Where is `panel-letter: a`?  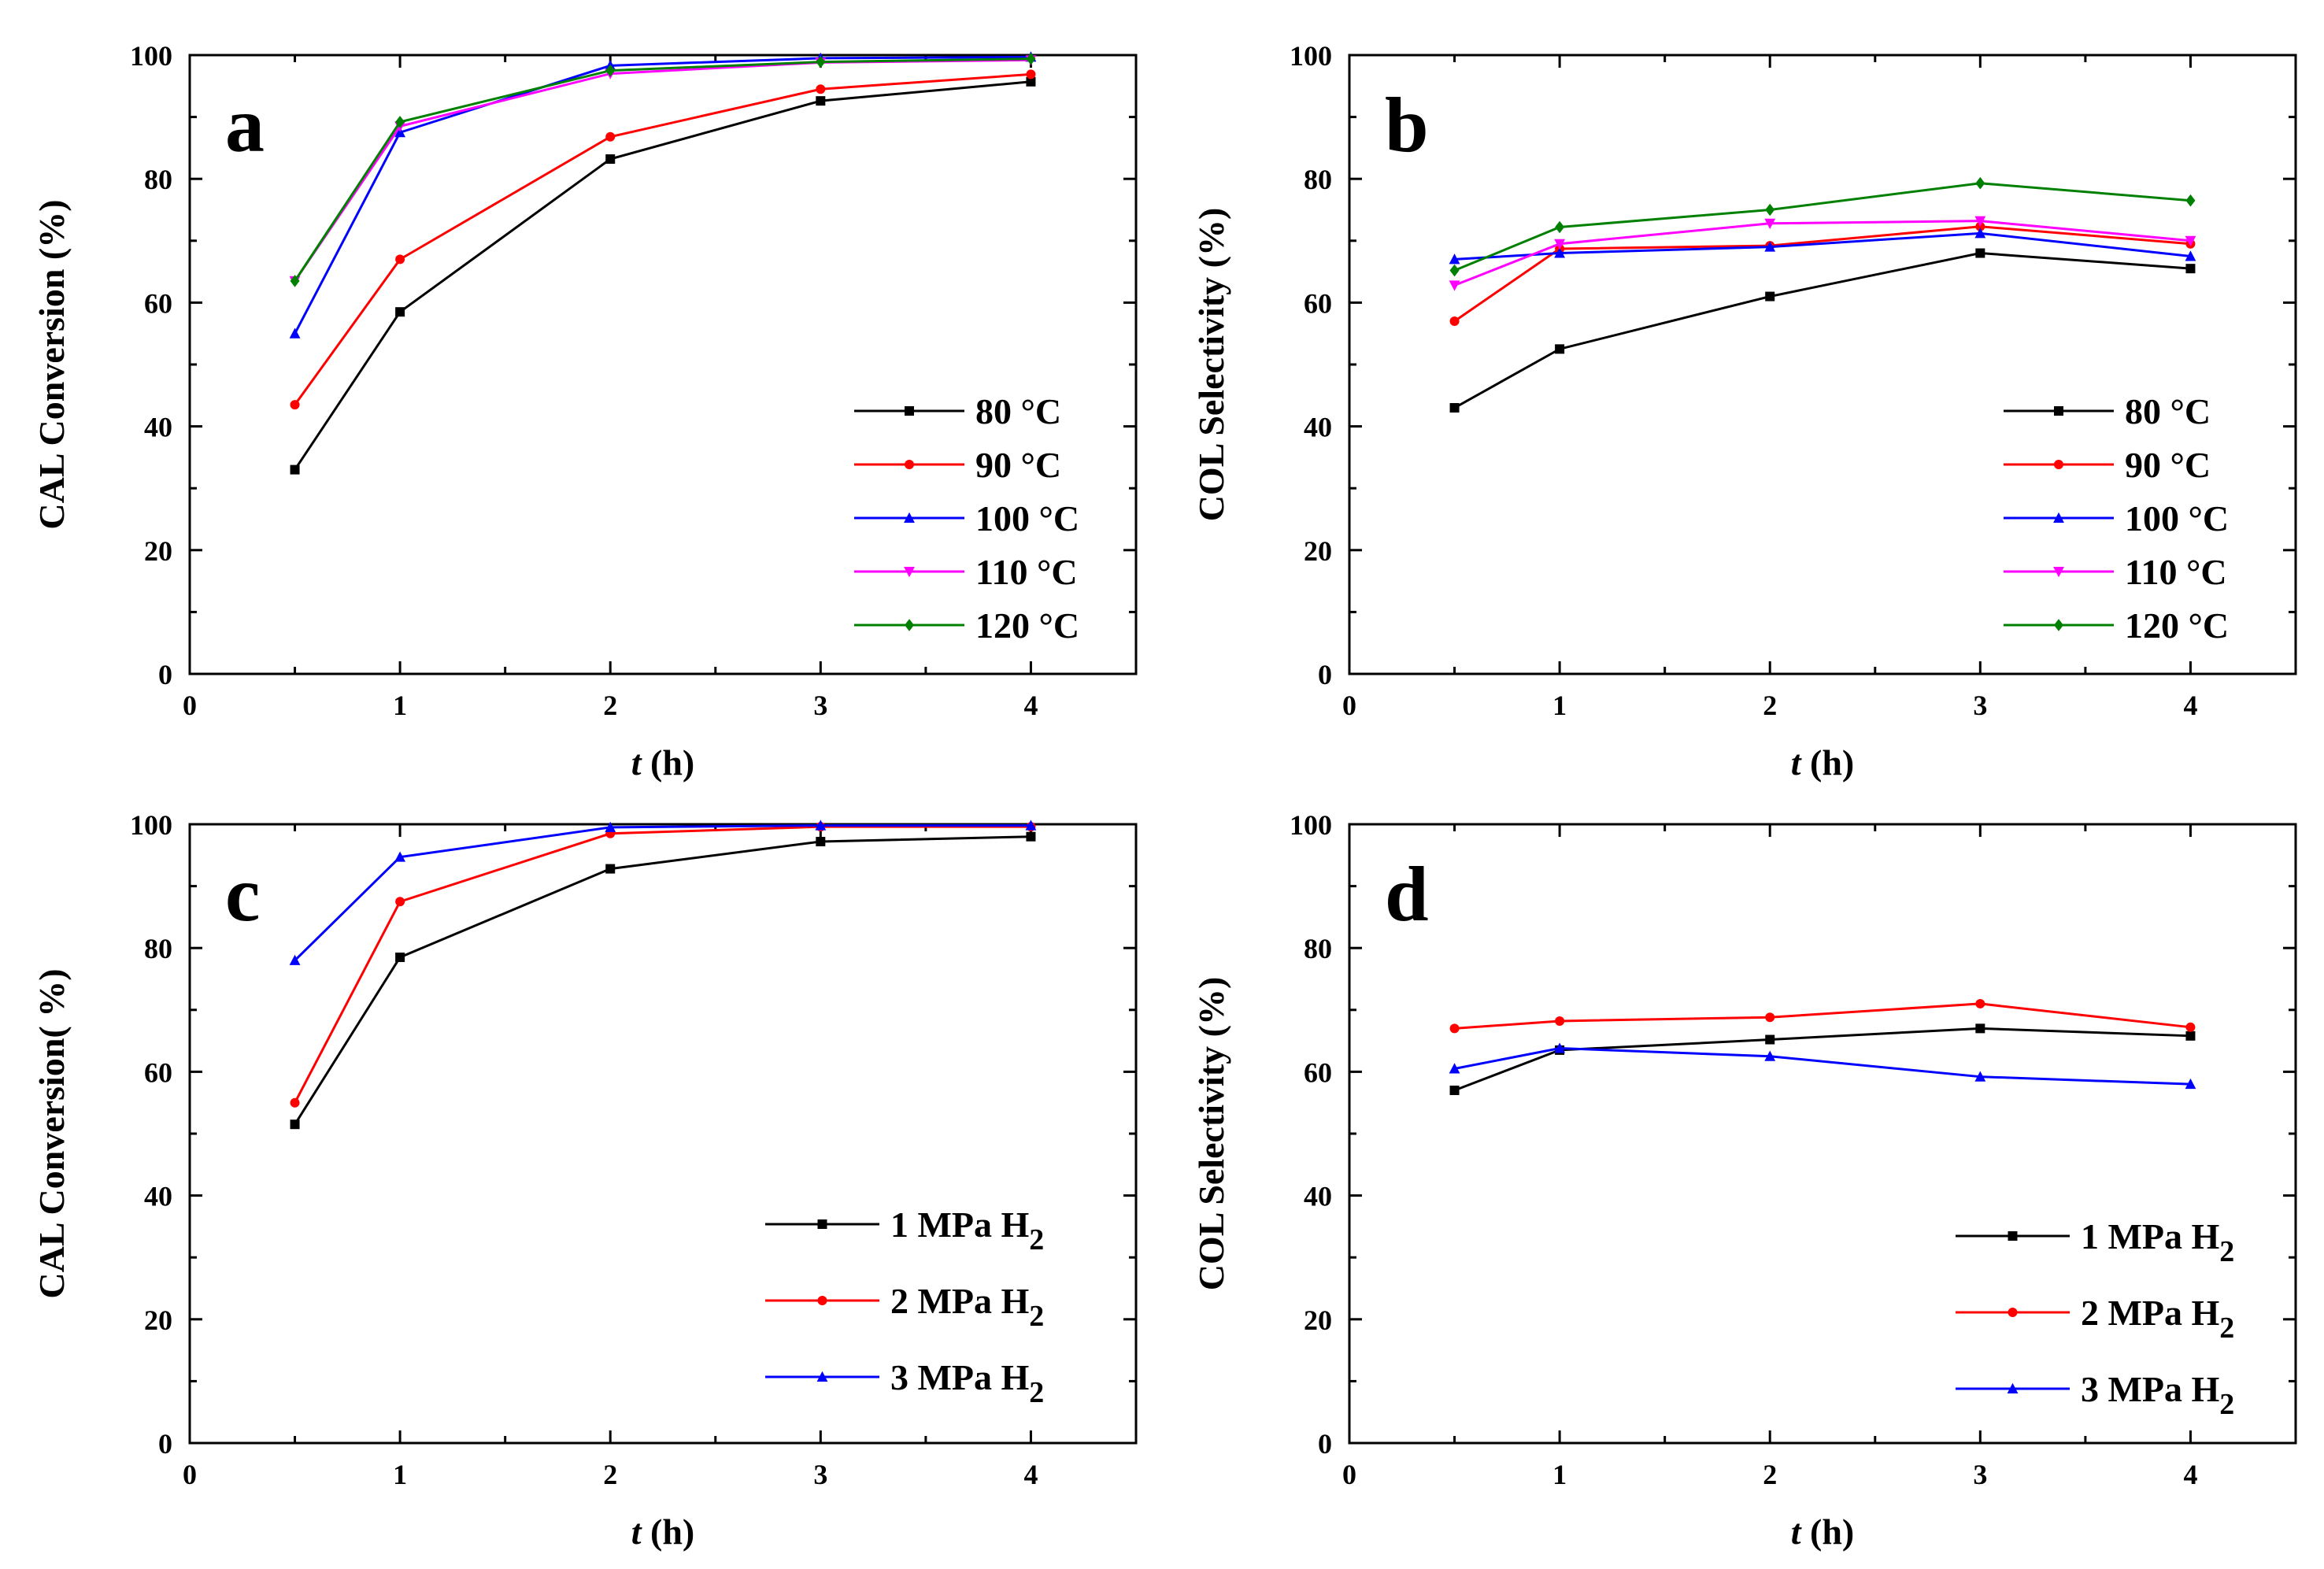 panel-letter: a is located at coordinates (245, 124).